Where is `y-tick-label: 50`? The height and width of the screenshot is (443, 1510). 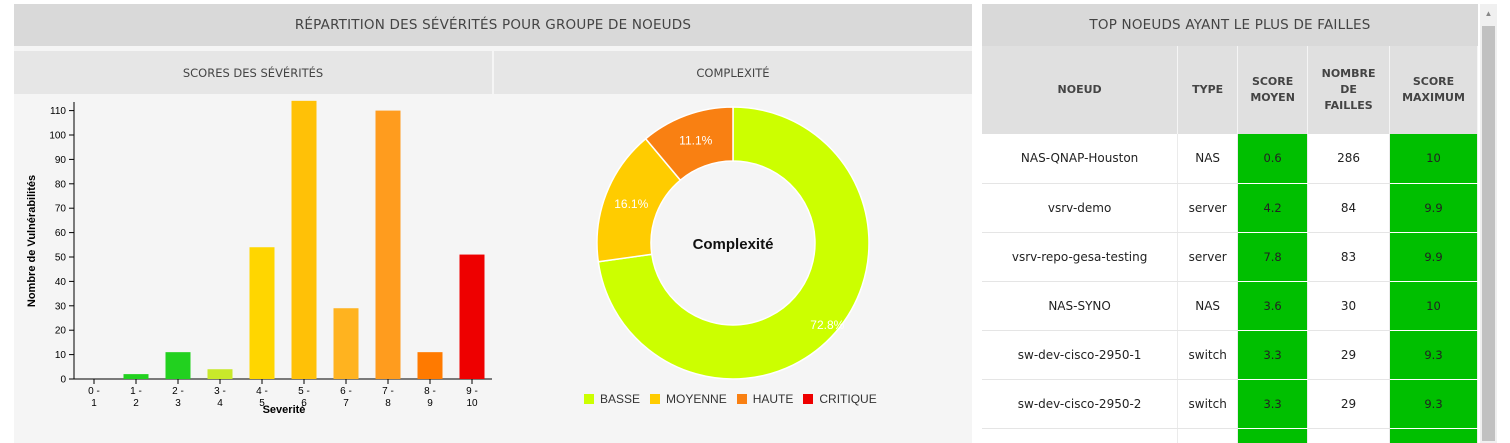 y-tick-label: 50 is located at coordinates (61, 258).